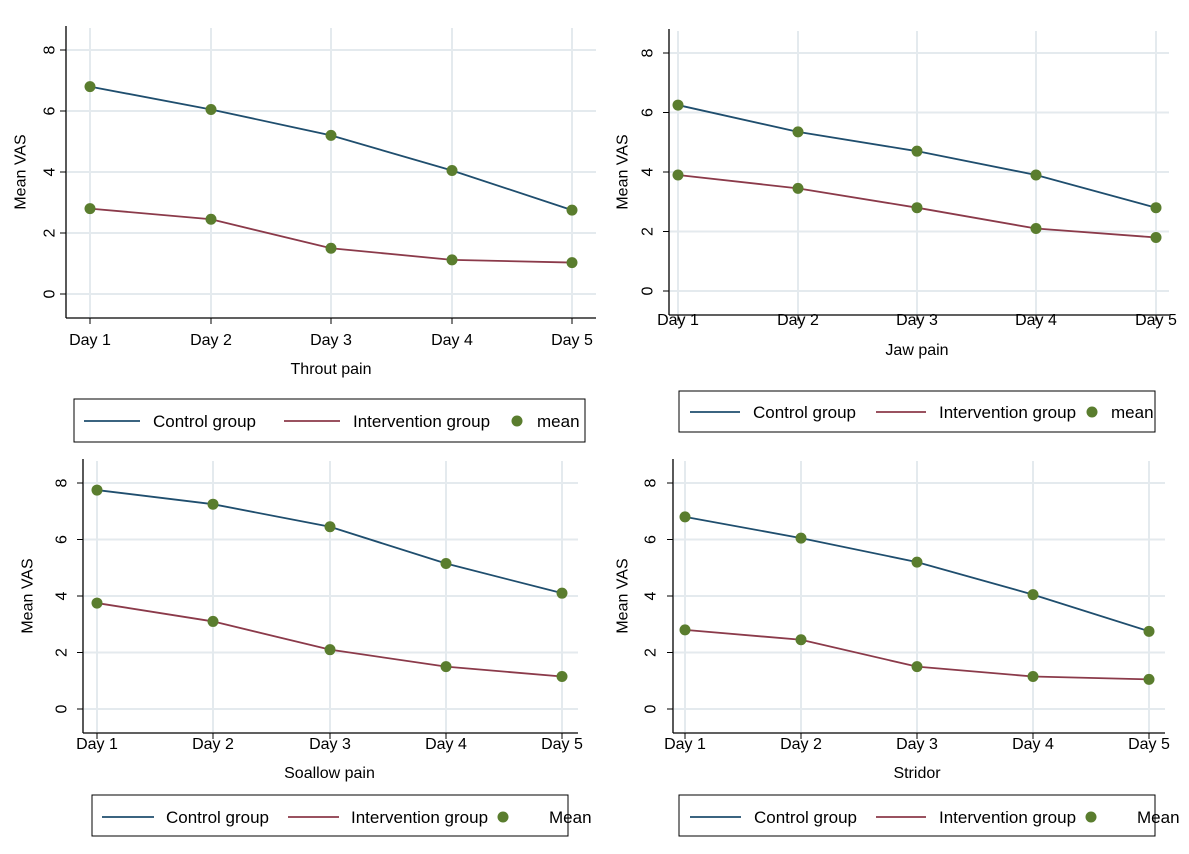 The height and width of the screenshot is (854, 1189). What do you see at coordinates (329, 773) in the screenshot?
I see `x-axis-title: Soallow pain` at bounding box center [329, 773].